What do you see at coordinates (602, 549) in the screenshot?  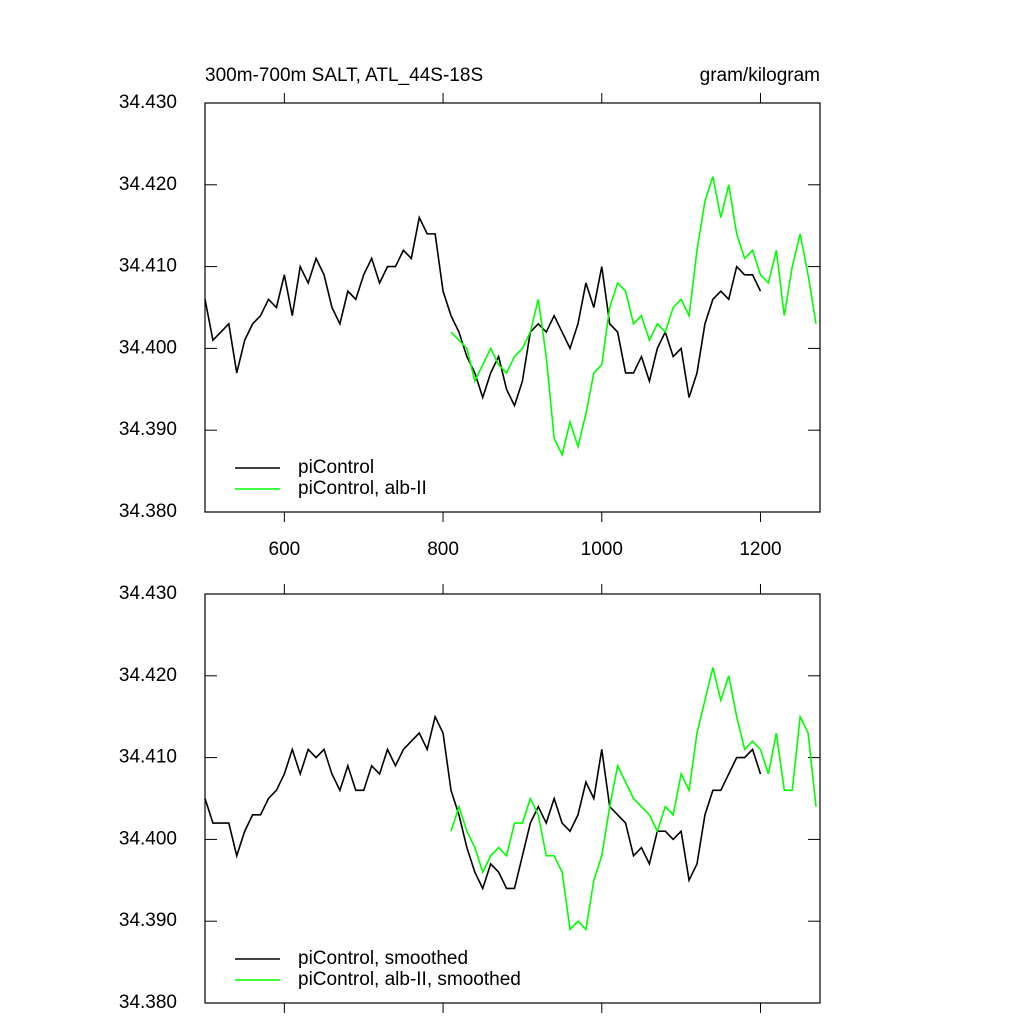 I see `x-tick-label: 1000` at bounding box center [602, 549].